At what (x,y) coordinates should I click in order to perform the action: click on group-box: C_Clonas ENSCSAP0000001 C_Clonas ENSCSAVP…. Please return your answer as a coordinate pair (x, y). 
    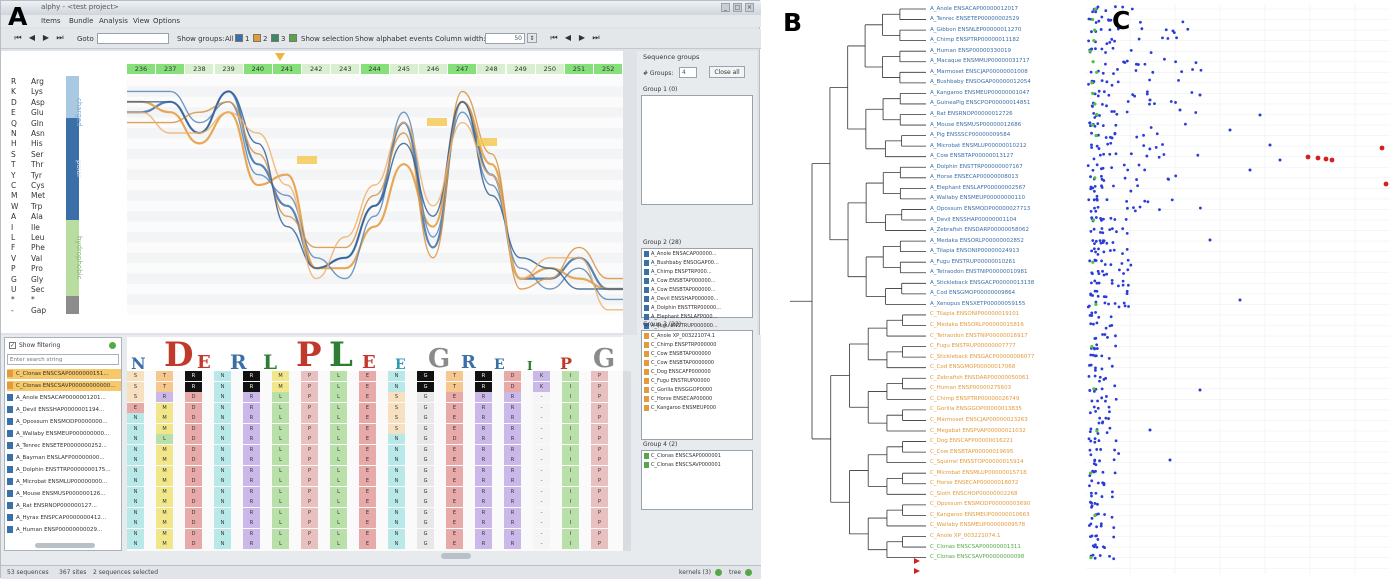
    Looking at the image, I should click on (697, 480).